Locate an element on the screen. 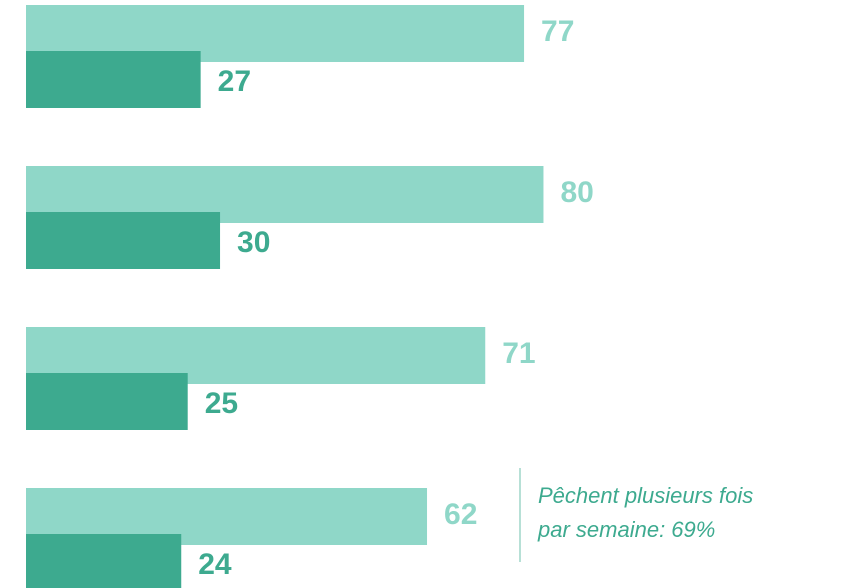 The width and height of the screenshot is (841, 588). value-label: 80 is located at coordinates (576, 192).